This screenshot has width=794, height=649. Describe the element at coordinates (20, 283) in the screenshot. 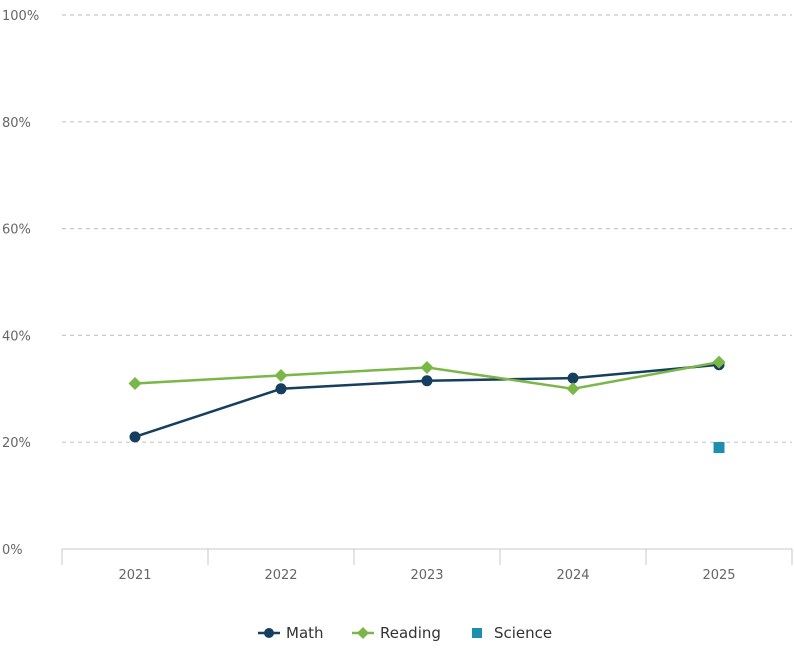

I see `y-axis-ticks: 0% 20% 40% 60% 80% 100%` at that location.